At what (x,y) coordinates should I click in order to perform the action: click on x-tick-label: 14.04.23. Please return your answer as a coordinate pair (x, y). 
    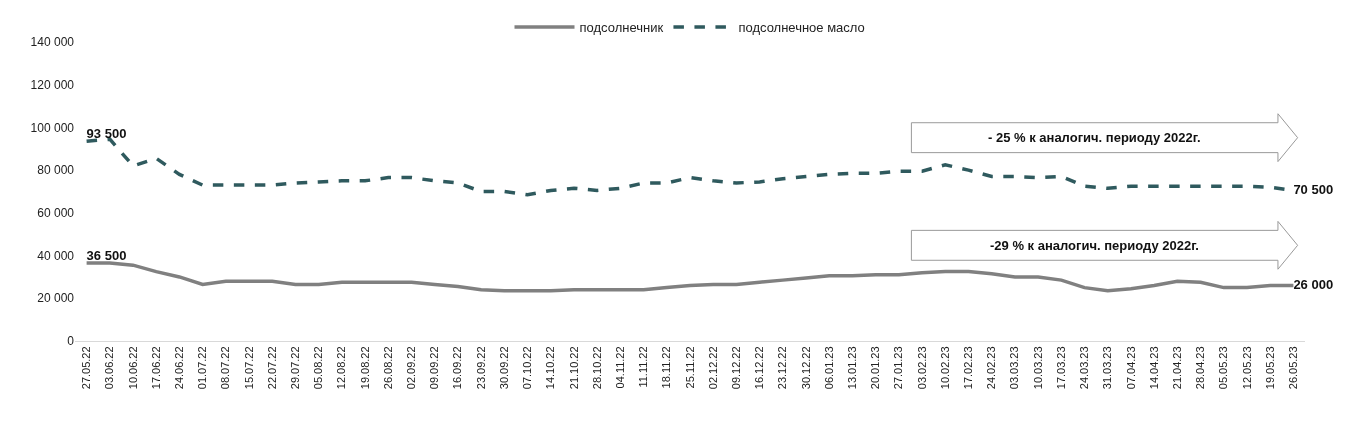
    Looking at the image, I should click on (1153, 368).